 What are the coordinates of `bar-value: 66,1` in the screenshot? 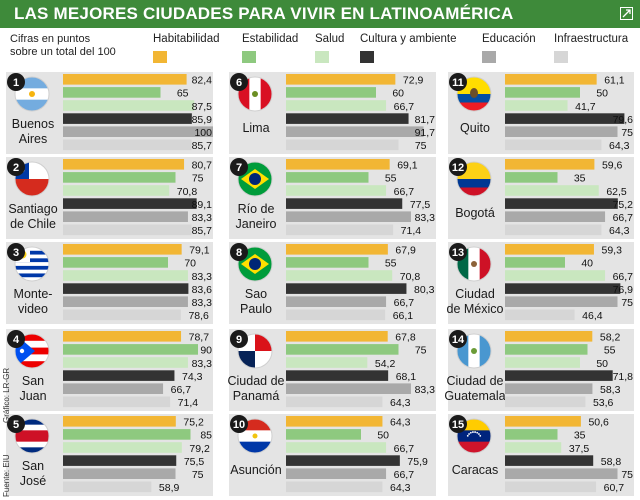 It's located at (403, 316).